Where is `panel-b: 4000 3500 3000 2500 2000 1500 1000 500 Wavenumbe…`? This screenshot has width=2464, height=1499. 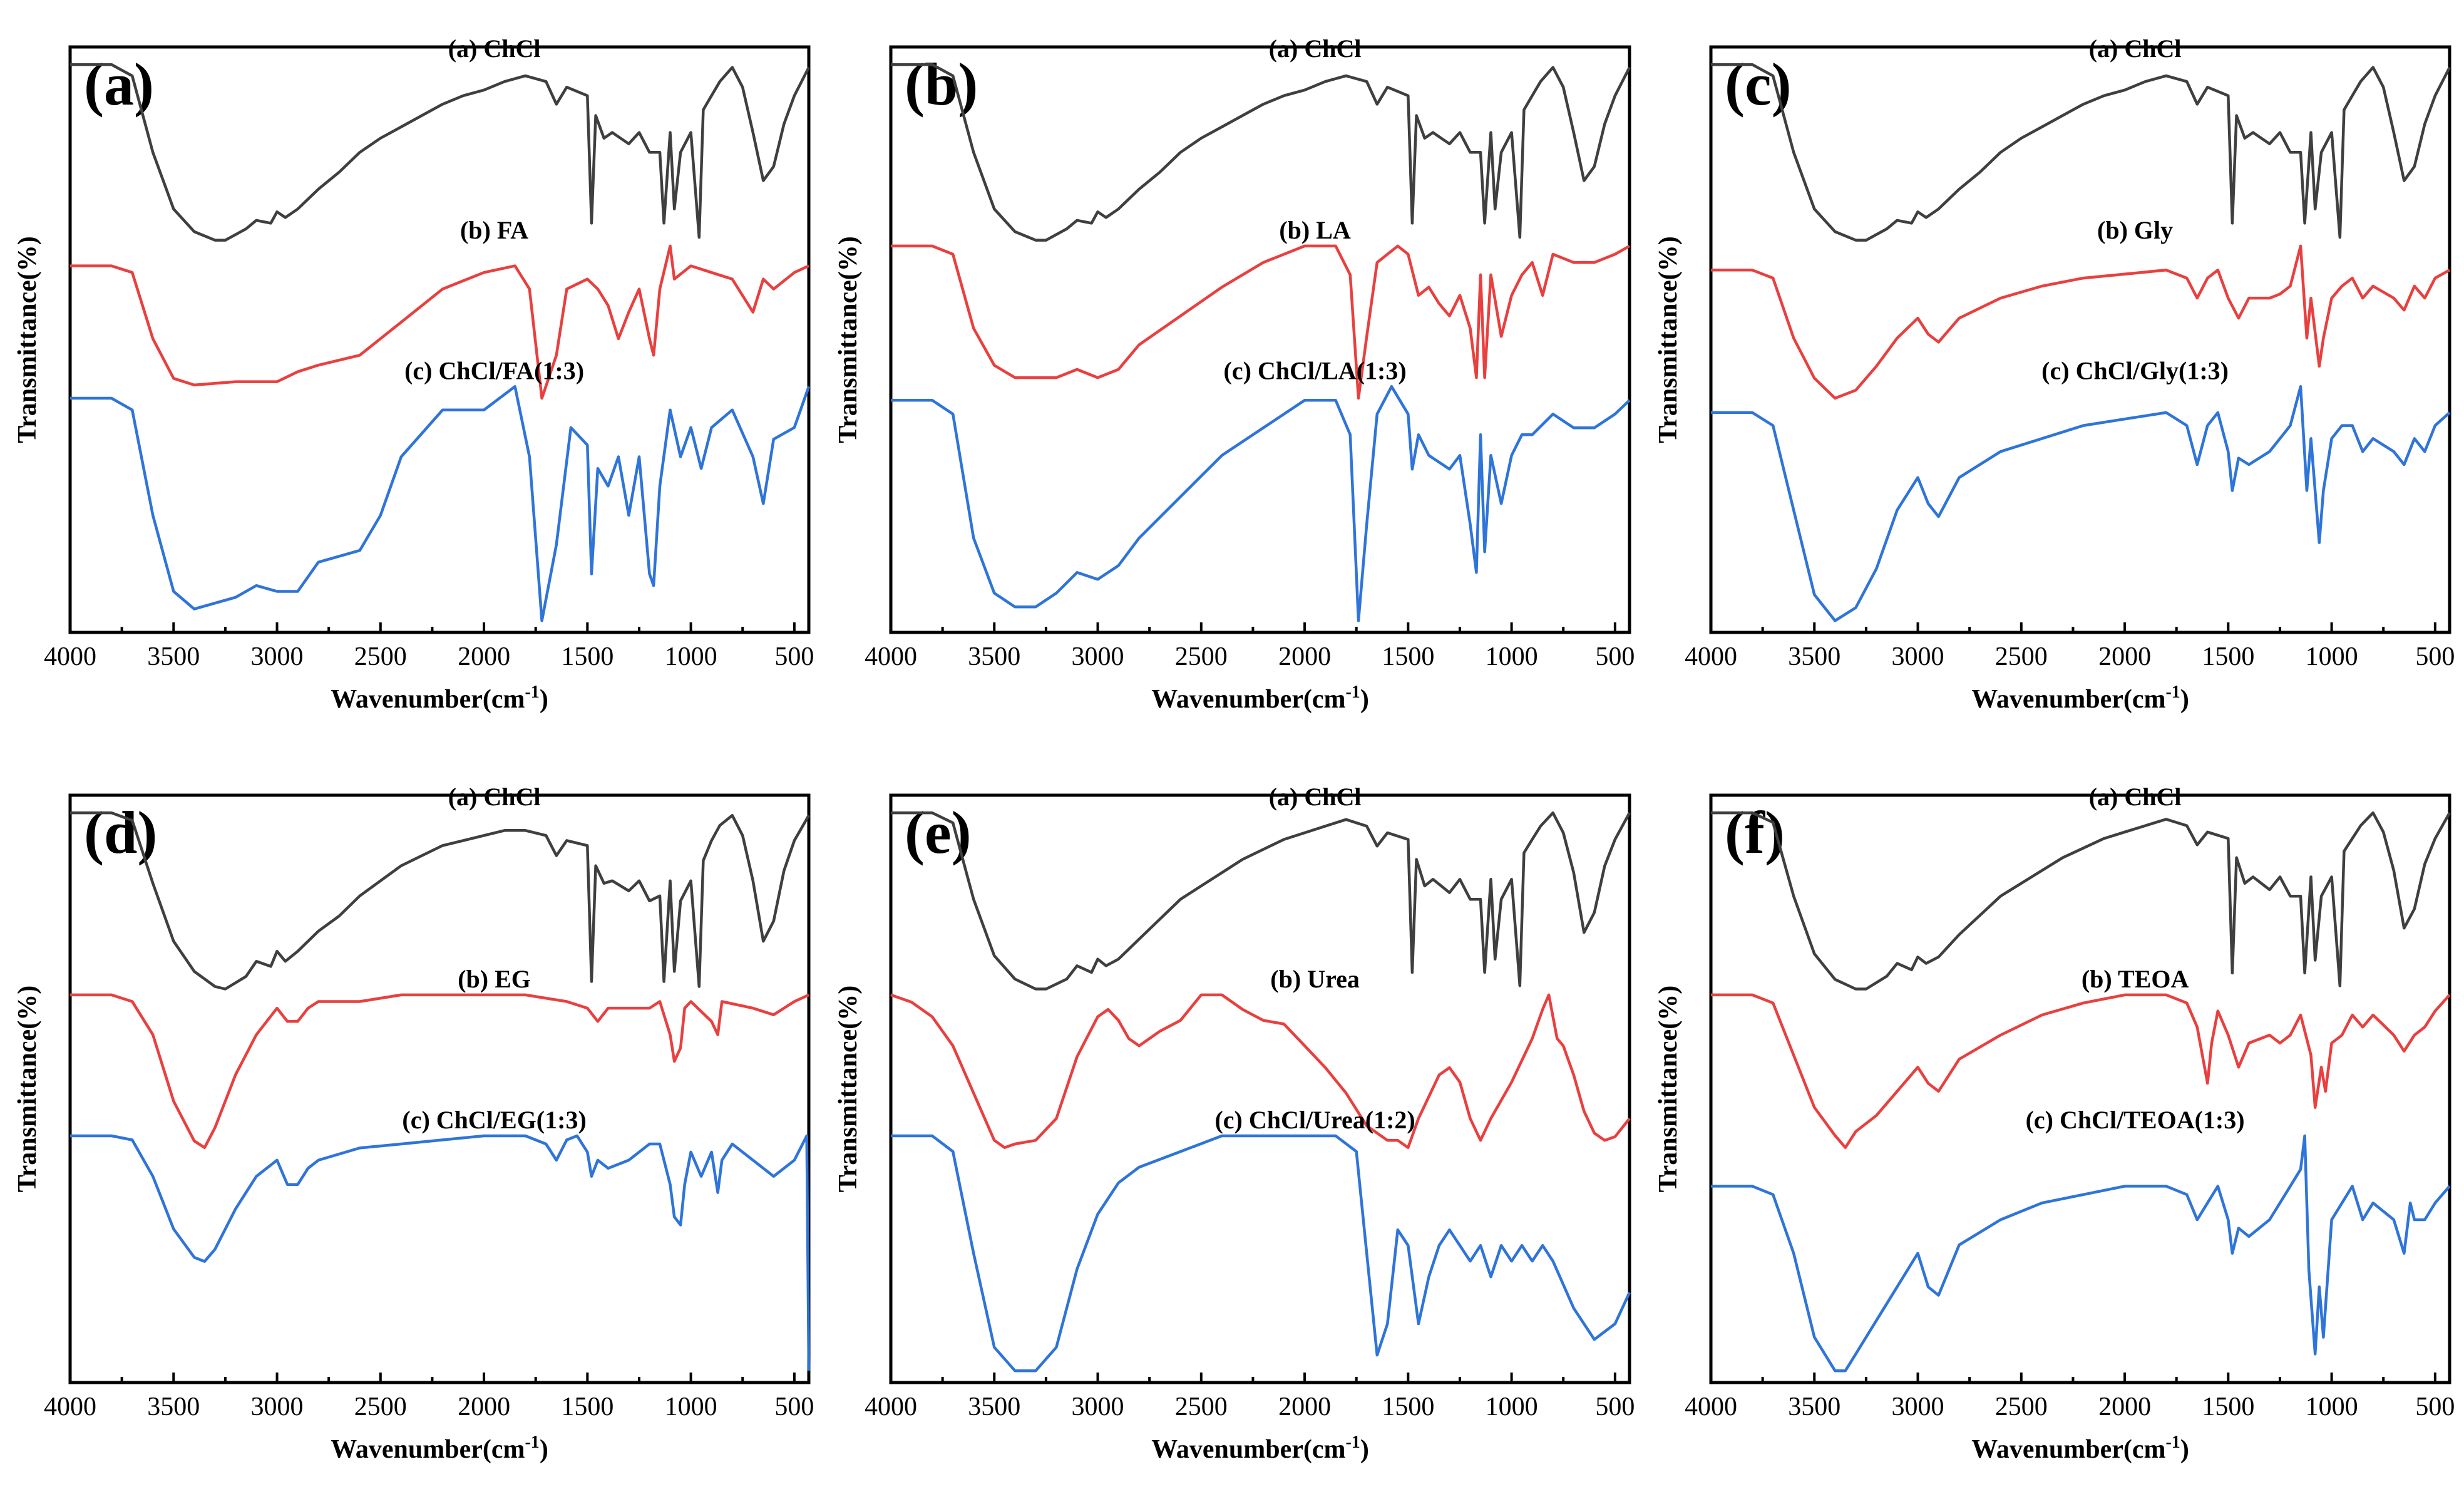
panel-b: 4000 3500 3000 2500 2000 1500 1000 500 Wavenumbe… is located at coordinates (1234, 374).